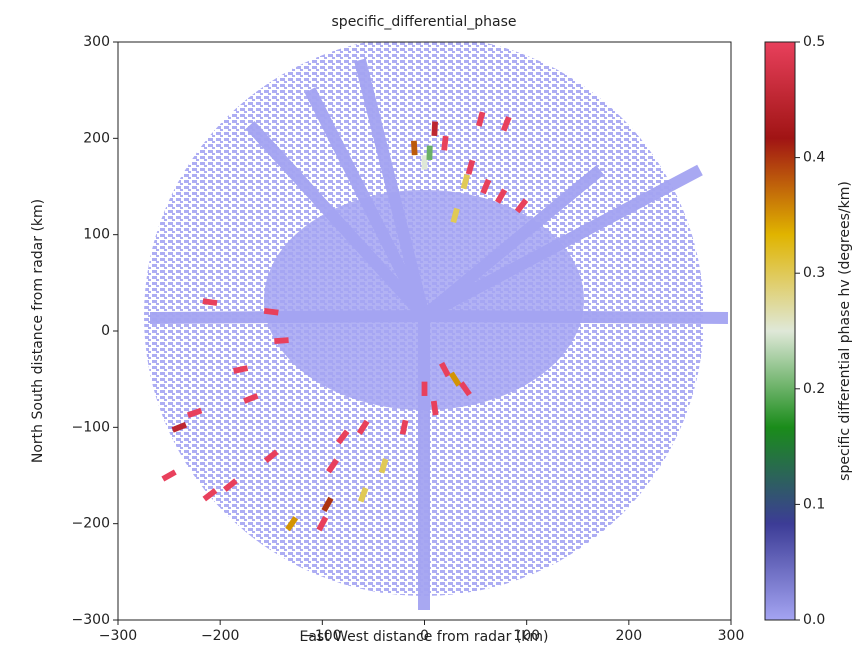 The width and height of the screenshot is (868, 657). I want to click on chart-title: specific_differential_phase, so click(424, 22).